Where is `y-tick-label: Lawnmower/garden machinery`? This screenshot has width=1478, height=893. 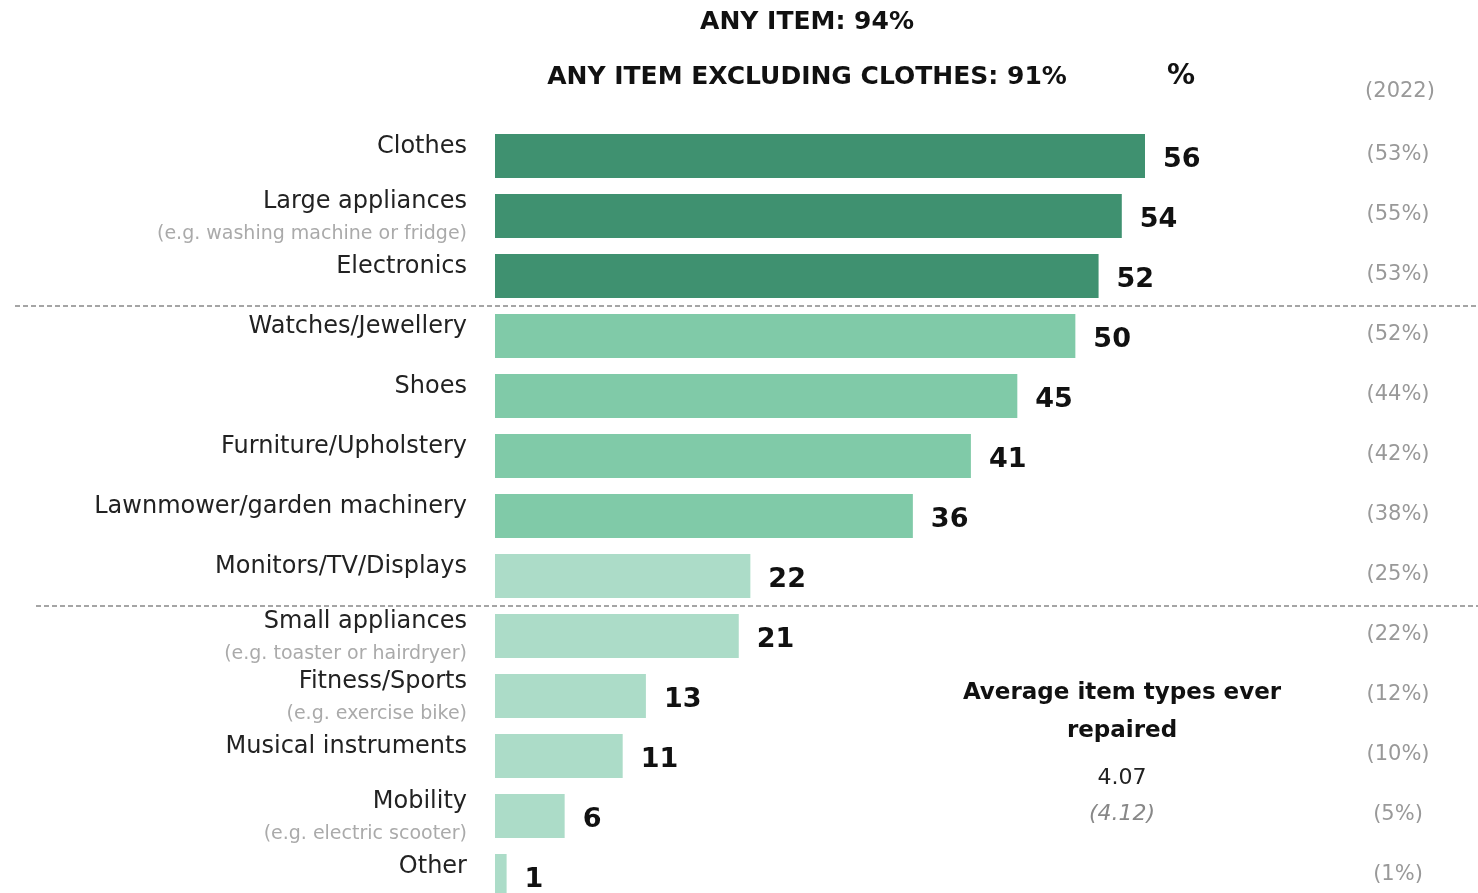 y-tick-label: Lawnmower/garden machinery is located at coordinates (280, 505).